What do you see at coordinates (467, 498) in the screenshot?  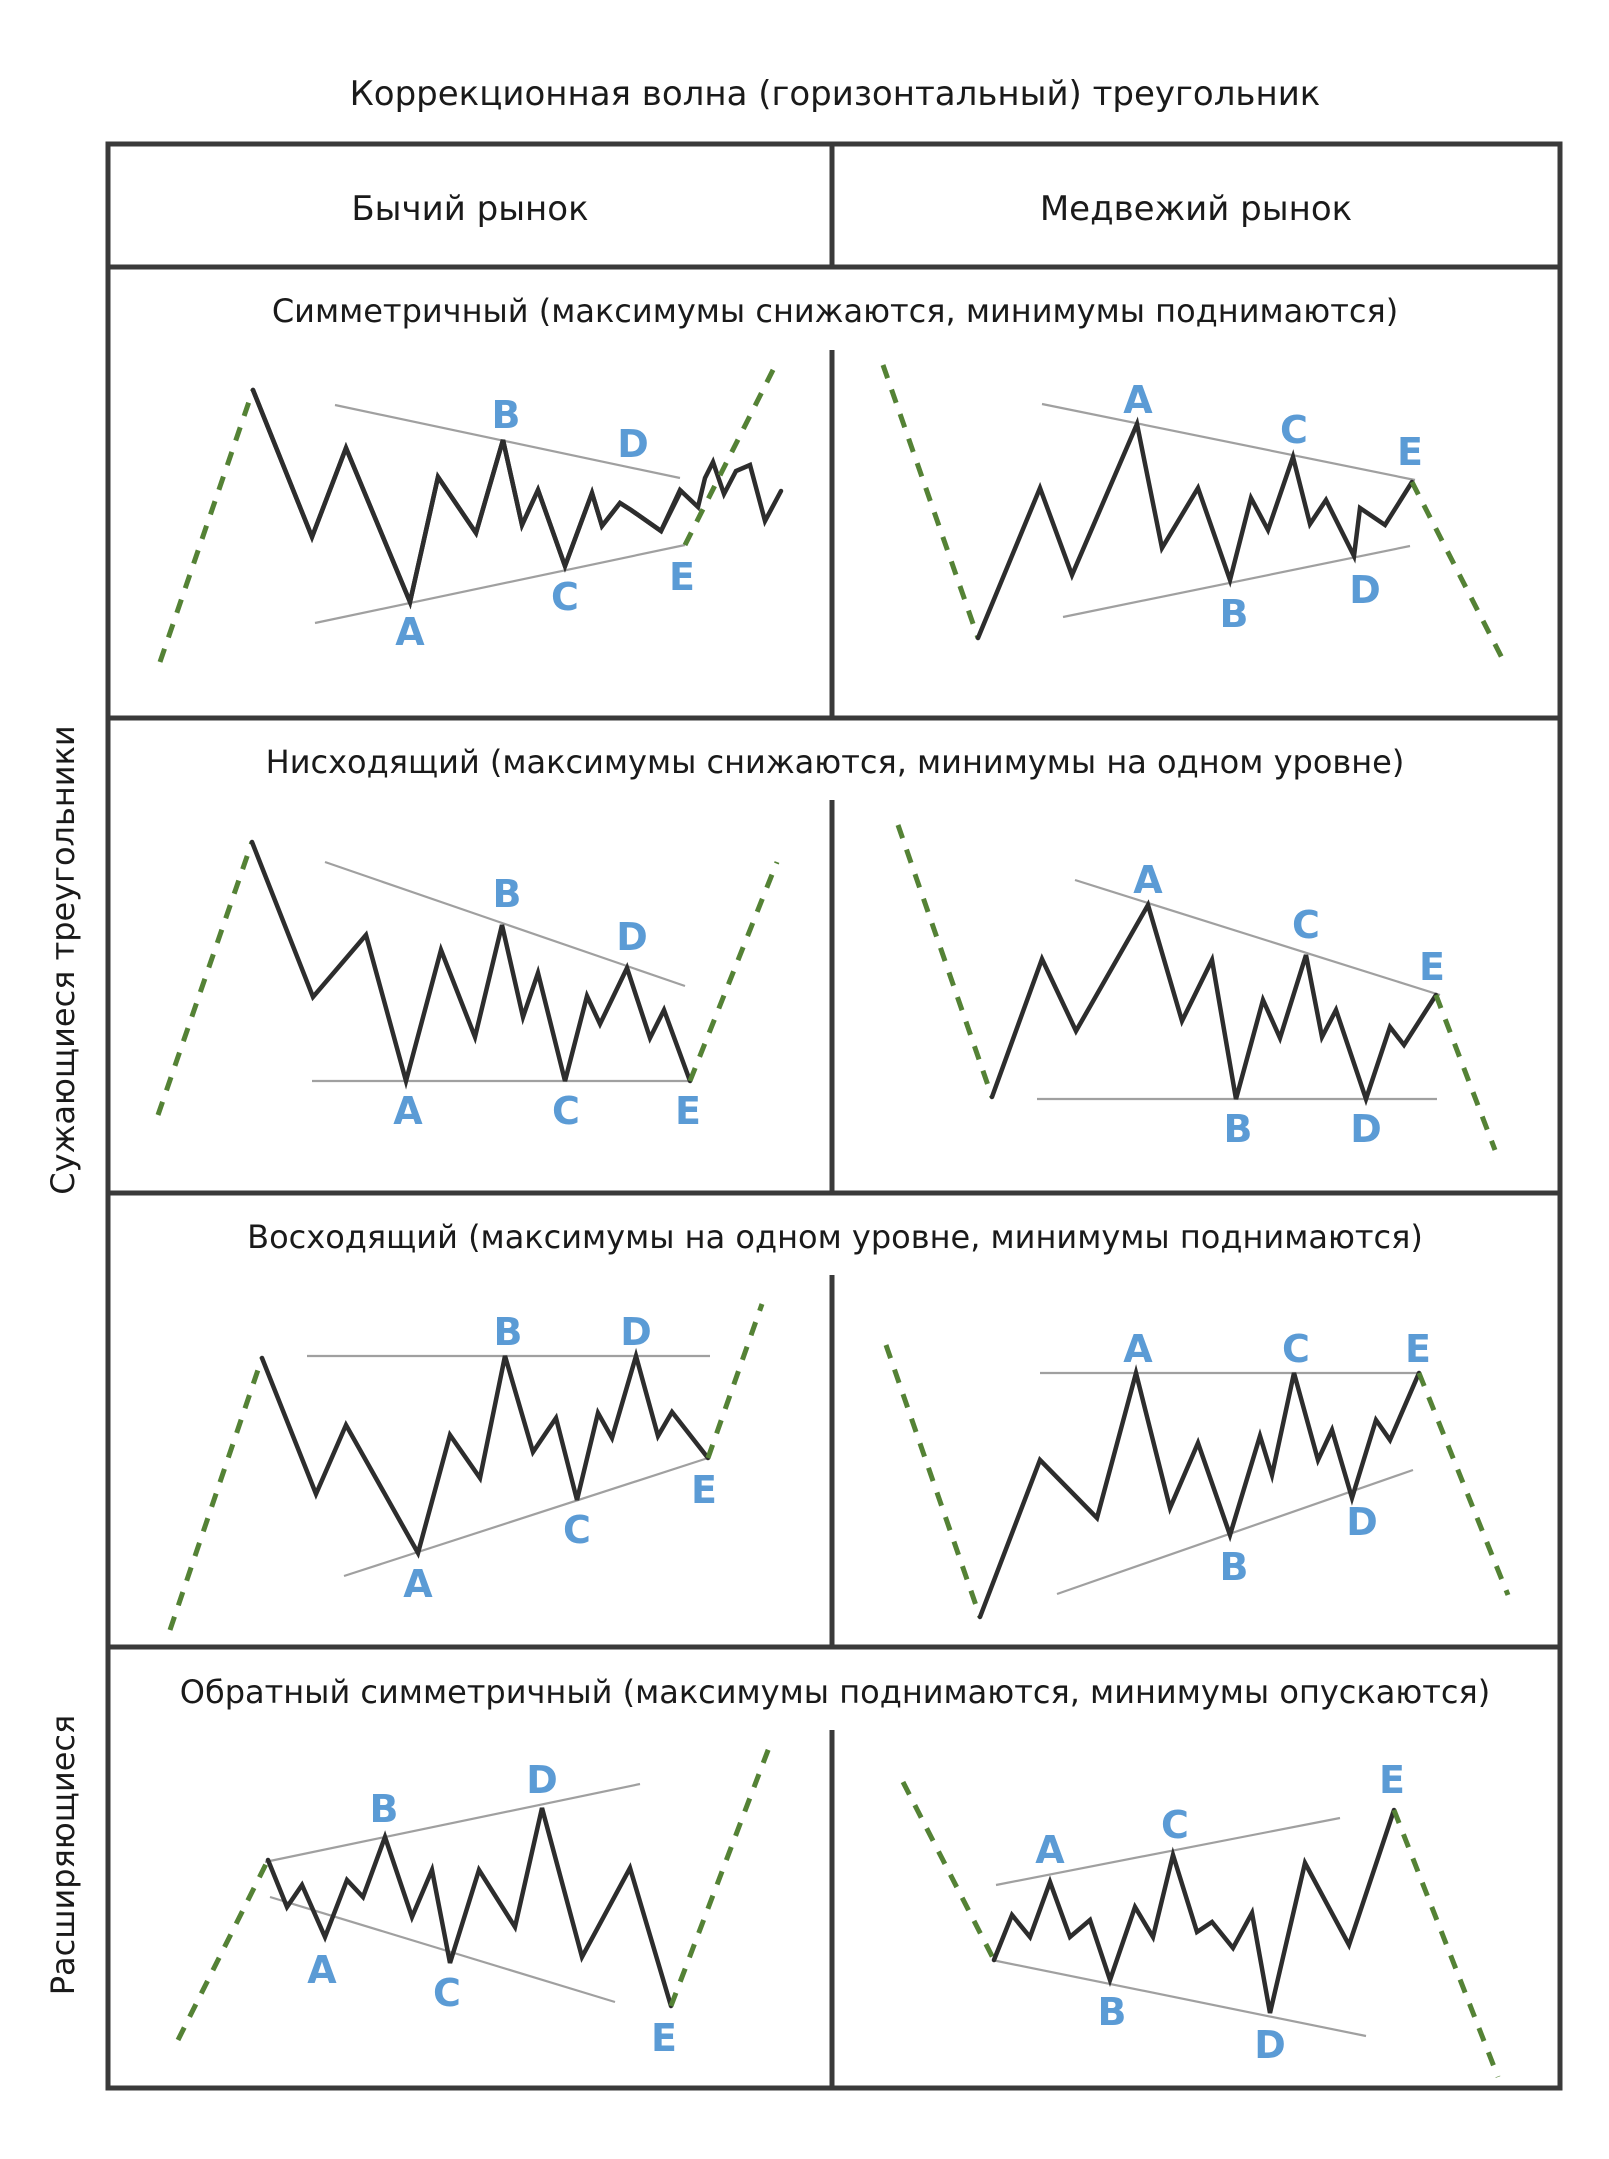 I see `price-wave-end` at bounding box center [467, 498].